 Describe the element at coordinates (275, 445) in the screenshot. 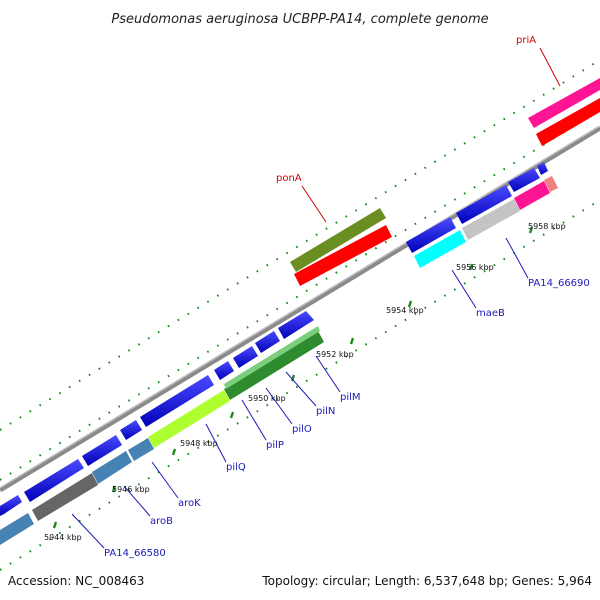

I see `gene-label-pilP: pilP` at that location.